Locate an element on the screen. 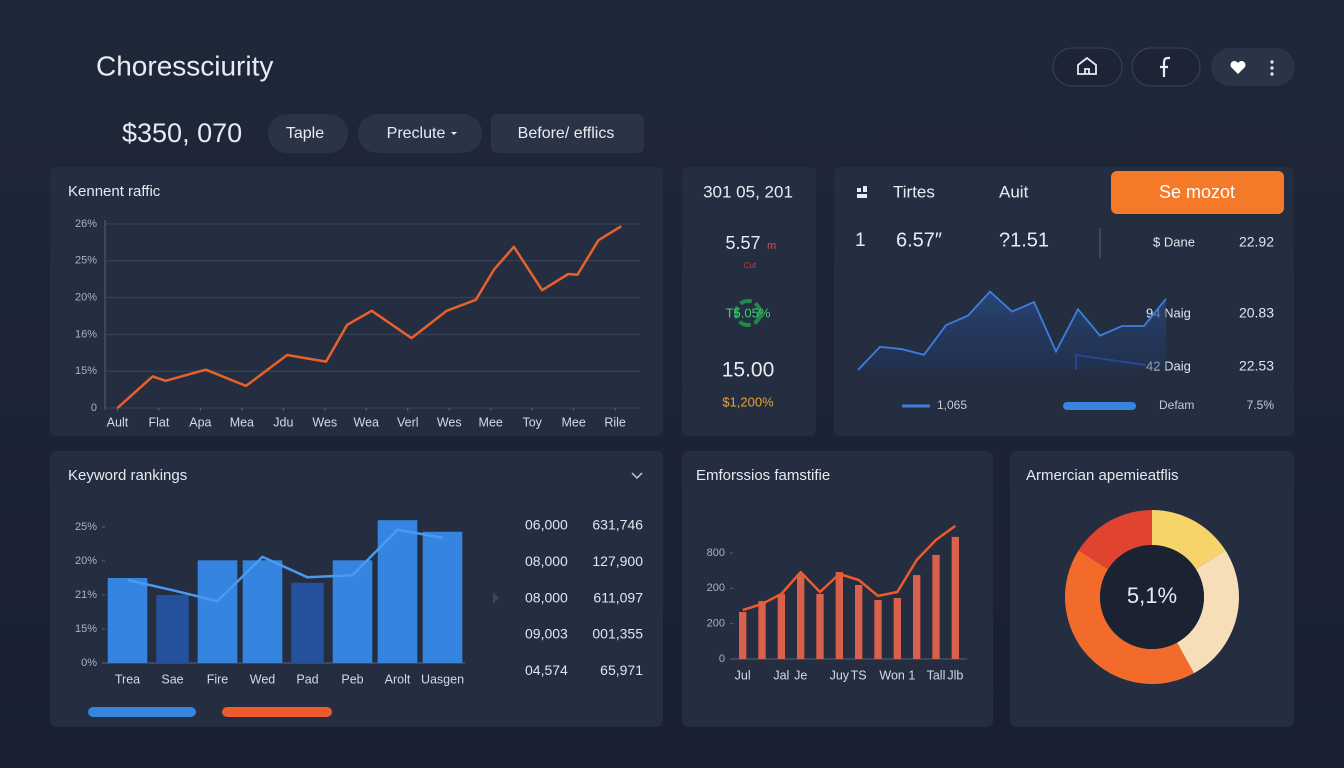  x-tick-label: Jdu is located at coordinates (283, 422).